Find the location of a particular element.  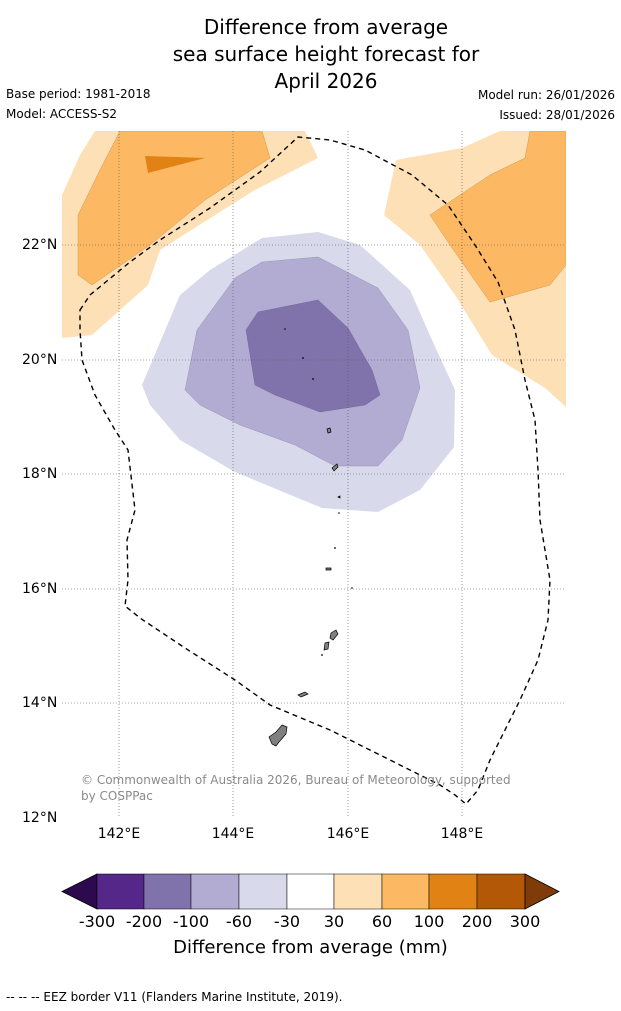

base-period: Base period: 1981-2018 is located at coordinates (78, 94).